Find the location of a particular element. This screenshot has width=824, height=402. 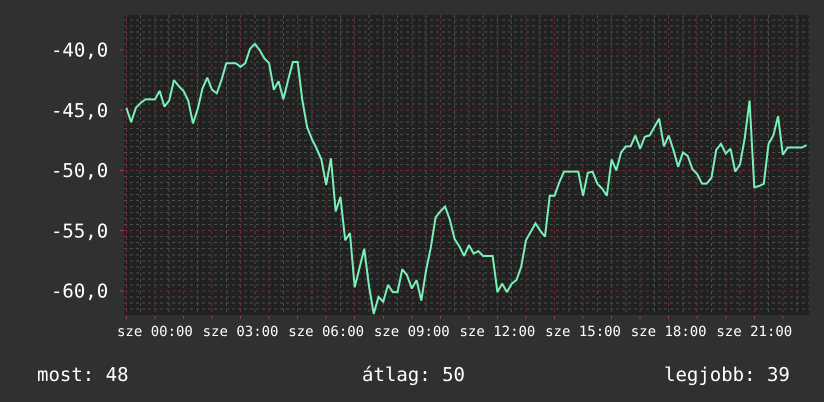

text: legjobb: 39 is located at coordinates (727, 375).